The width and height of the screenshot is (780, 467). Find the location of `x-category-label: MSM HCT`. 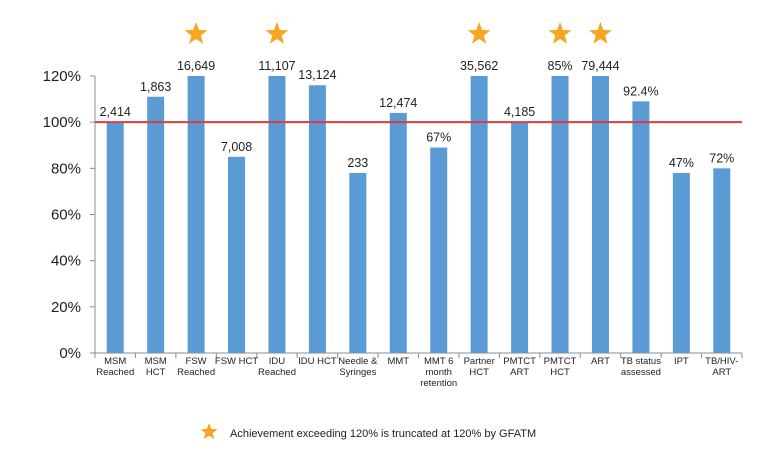

x-category-label: MSM HCT is located at coordinates (156, 367).